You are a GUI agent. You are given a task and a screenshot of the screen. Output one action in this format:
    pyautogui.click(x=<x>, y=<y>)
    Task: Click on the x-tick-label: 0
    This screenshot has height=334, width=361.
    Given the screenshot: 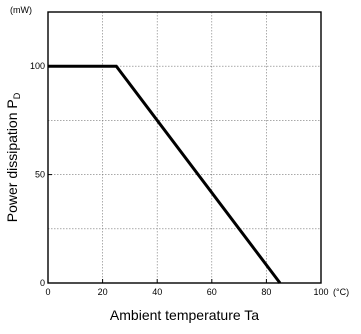 What is the action you would take?
    pyautogui.click(x=47, y=292)
    